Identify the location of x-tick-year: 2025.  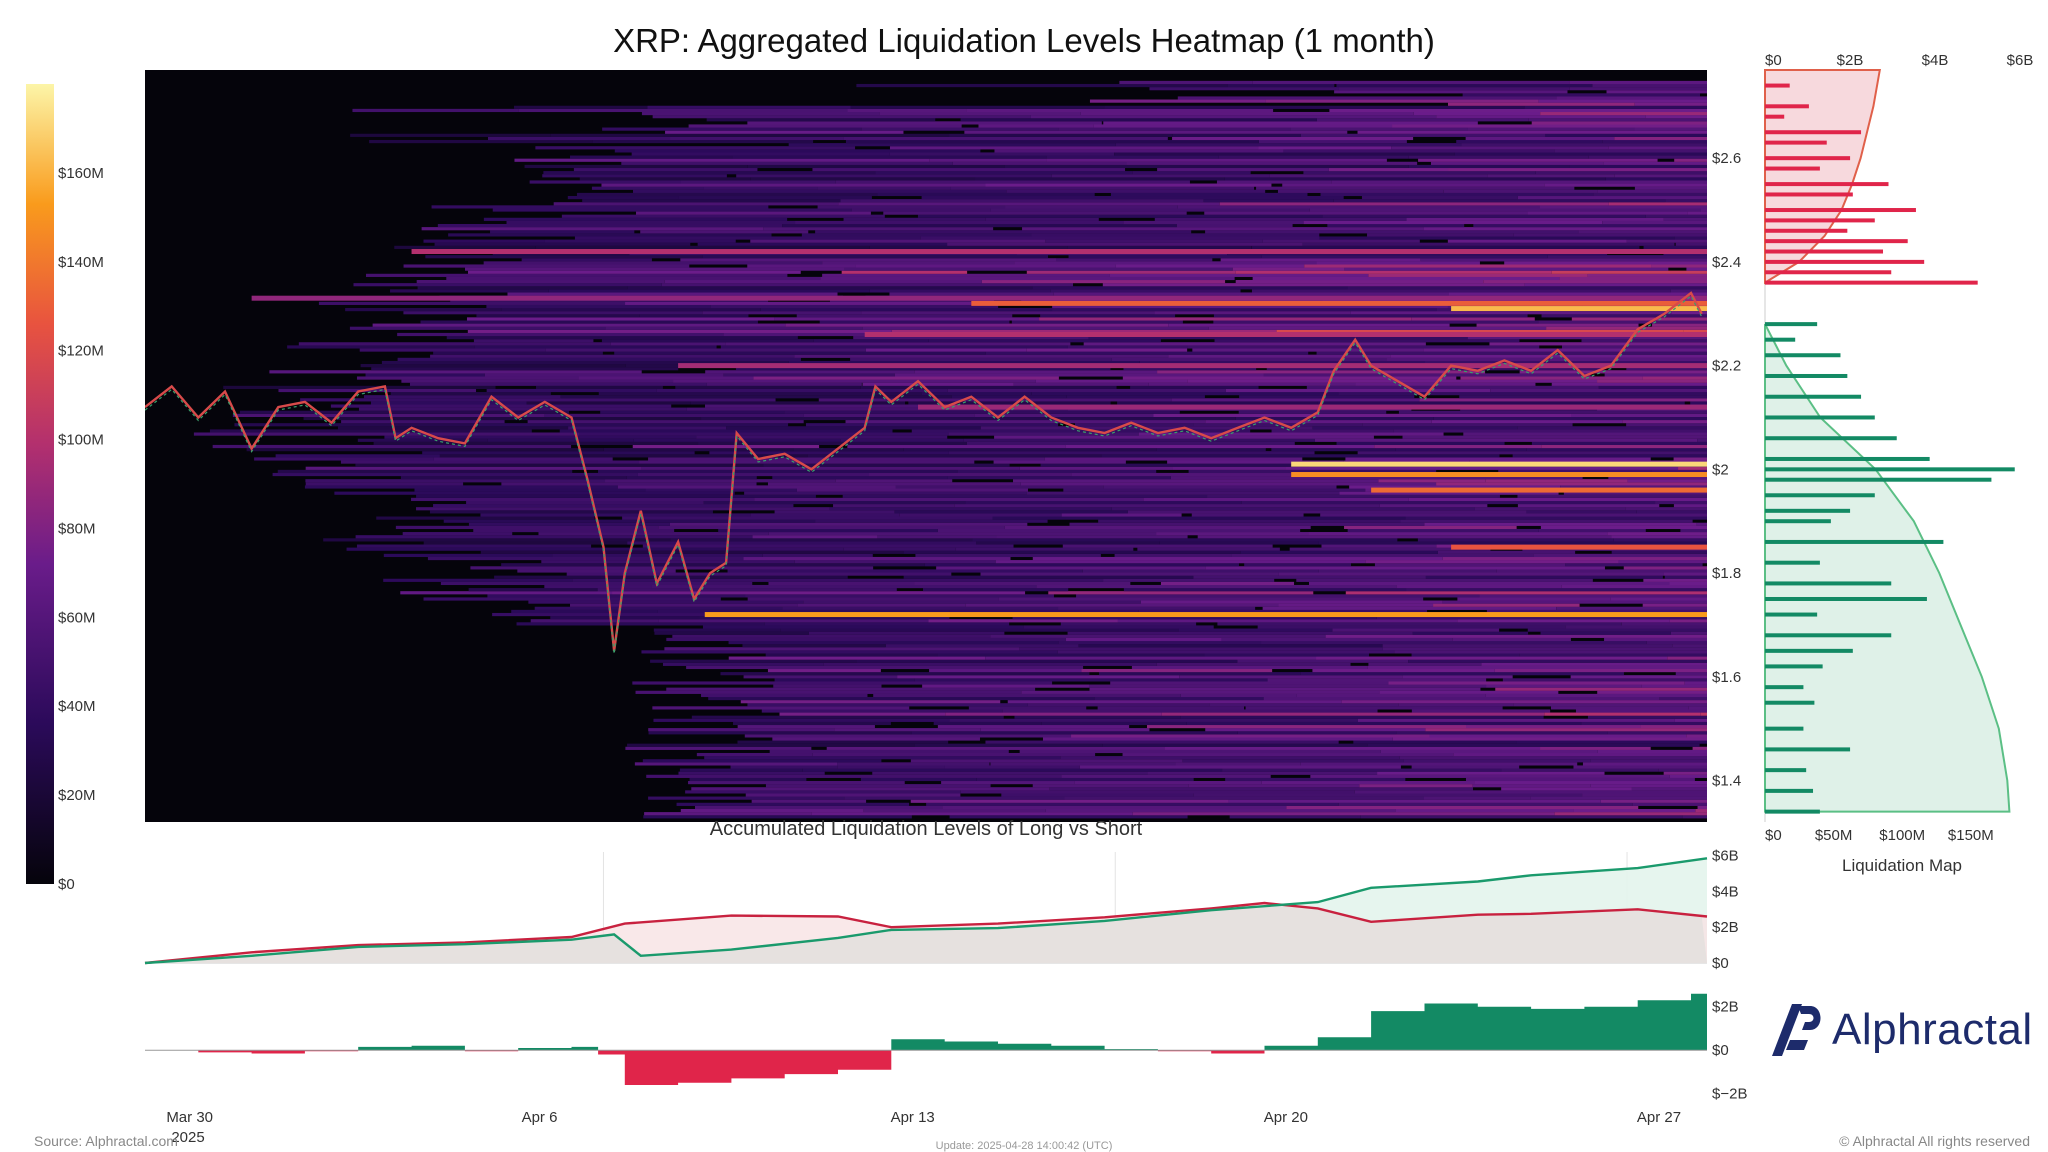
(187, 1137).